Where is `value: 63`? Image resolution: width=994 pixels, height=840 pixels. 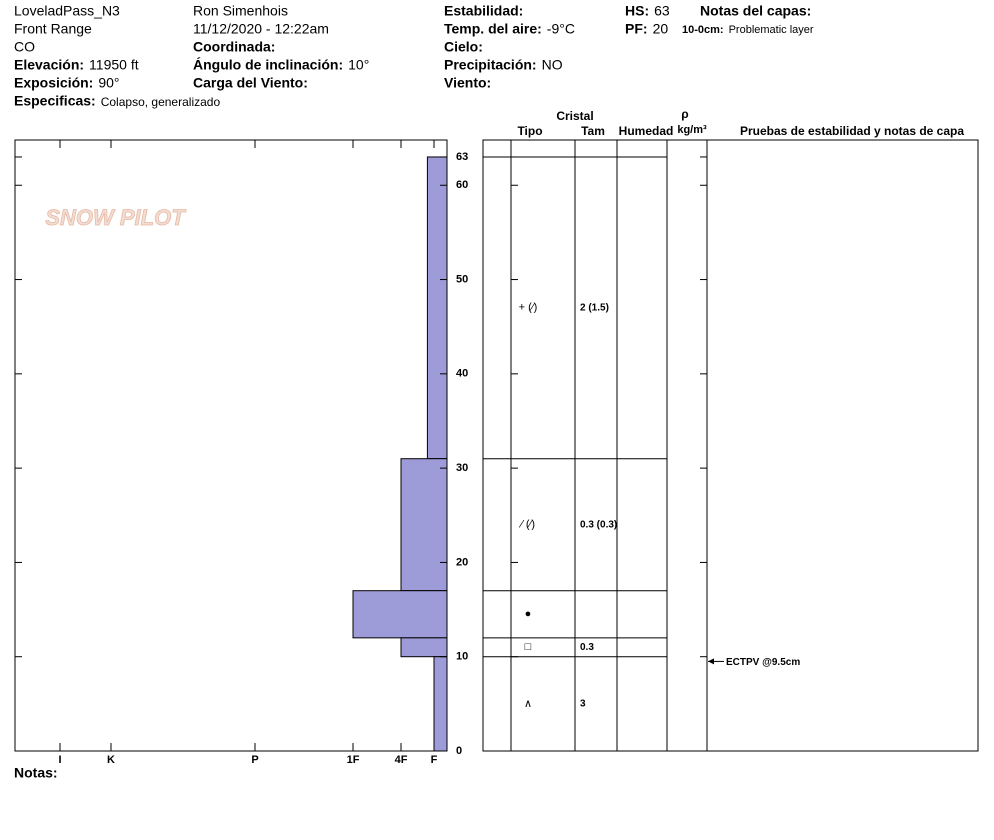 value: 63 is located at coordinates (662, 11).